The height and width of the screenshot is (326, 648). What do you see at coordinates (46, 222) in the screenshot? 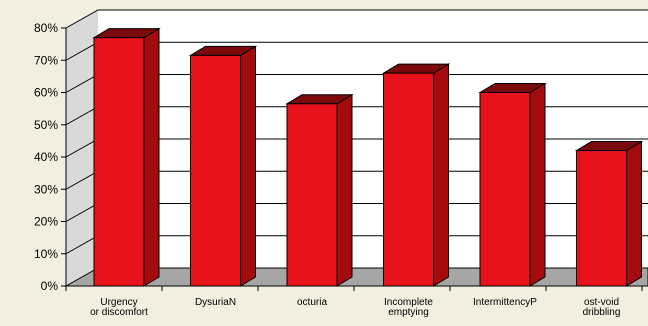
I see `y-tick-label: 20%` at bounding box center [46, 222].